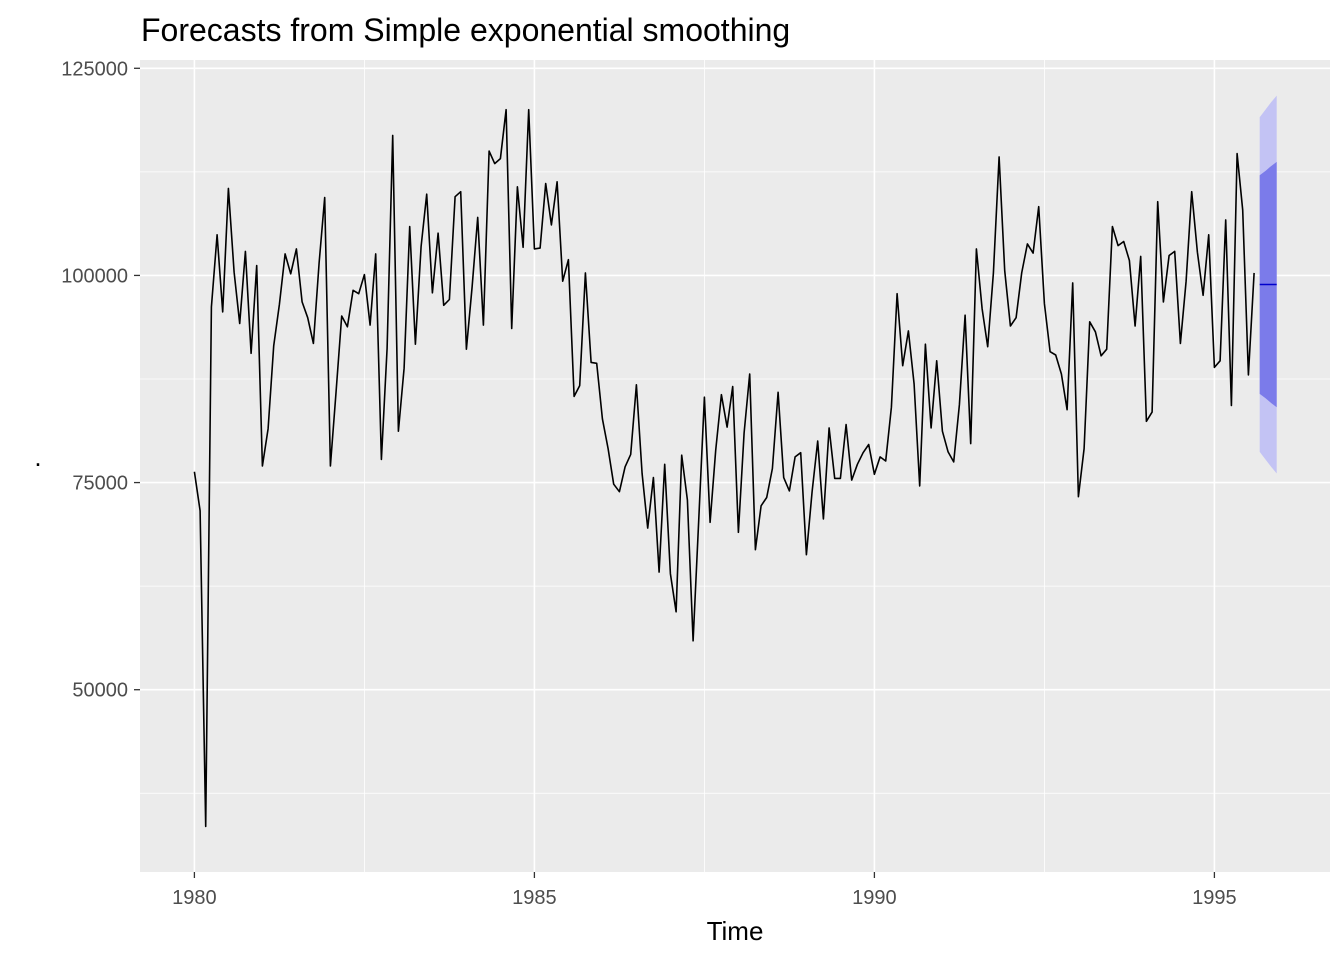 The height and width of the screenshot is (960, 1344). What do you see at coordinates (100, 484) in the screenshot?
I see `y-tick-label: 75000` at bounding box center [100, 484].